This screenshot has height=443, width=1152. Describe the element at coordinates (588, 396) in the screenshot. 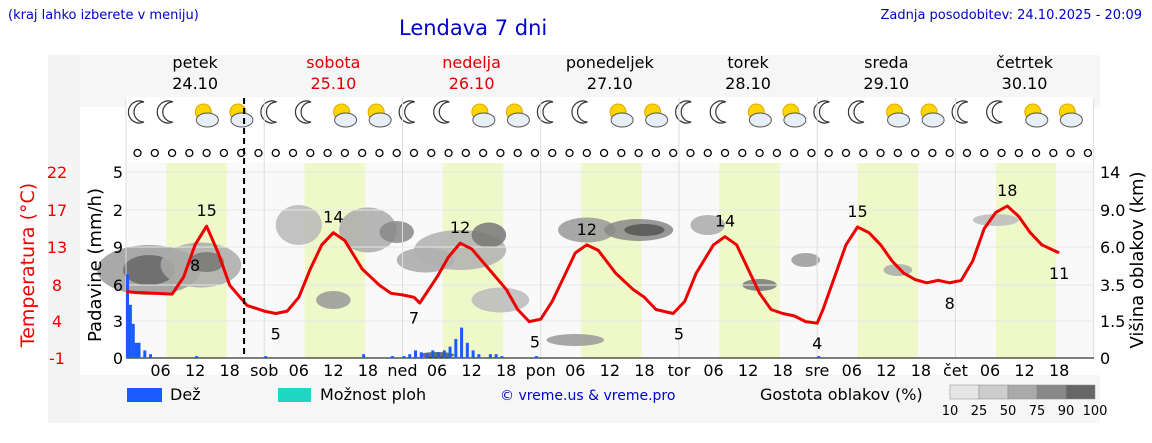

I see `credit-link: © vreme.us & vreme.pro` at that location.